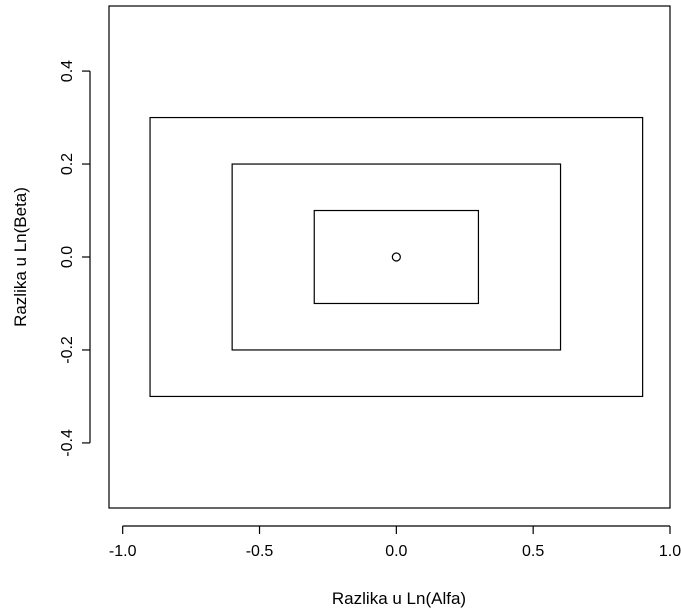 This screenshot has height=612, width=681. I want to click on x-axis: -1.0 -0.5 0.0 0.5 1.0, so click(395, 542).